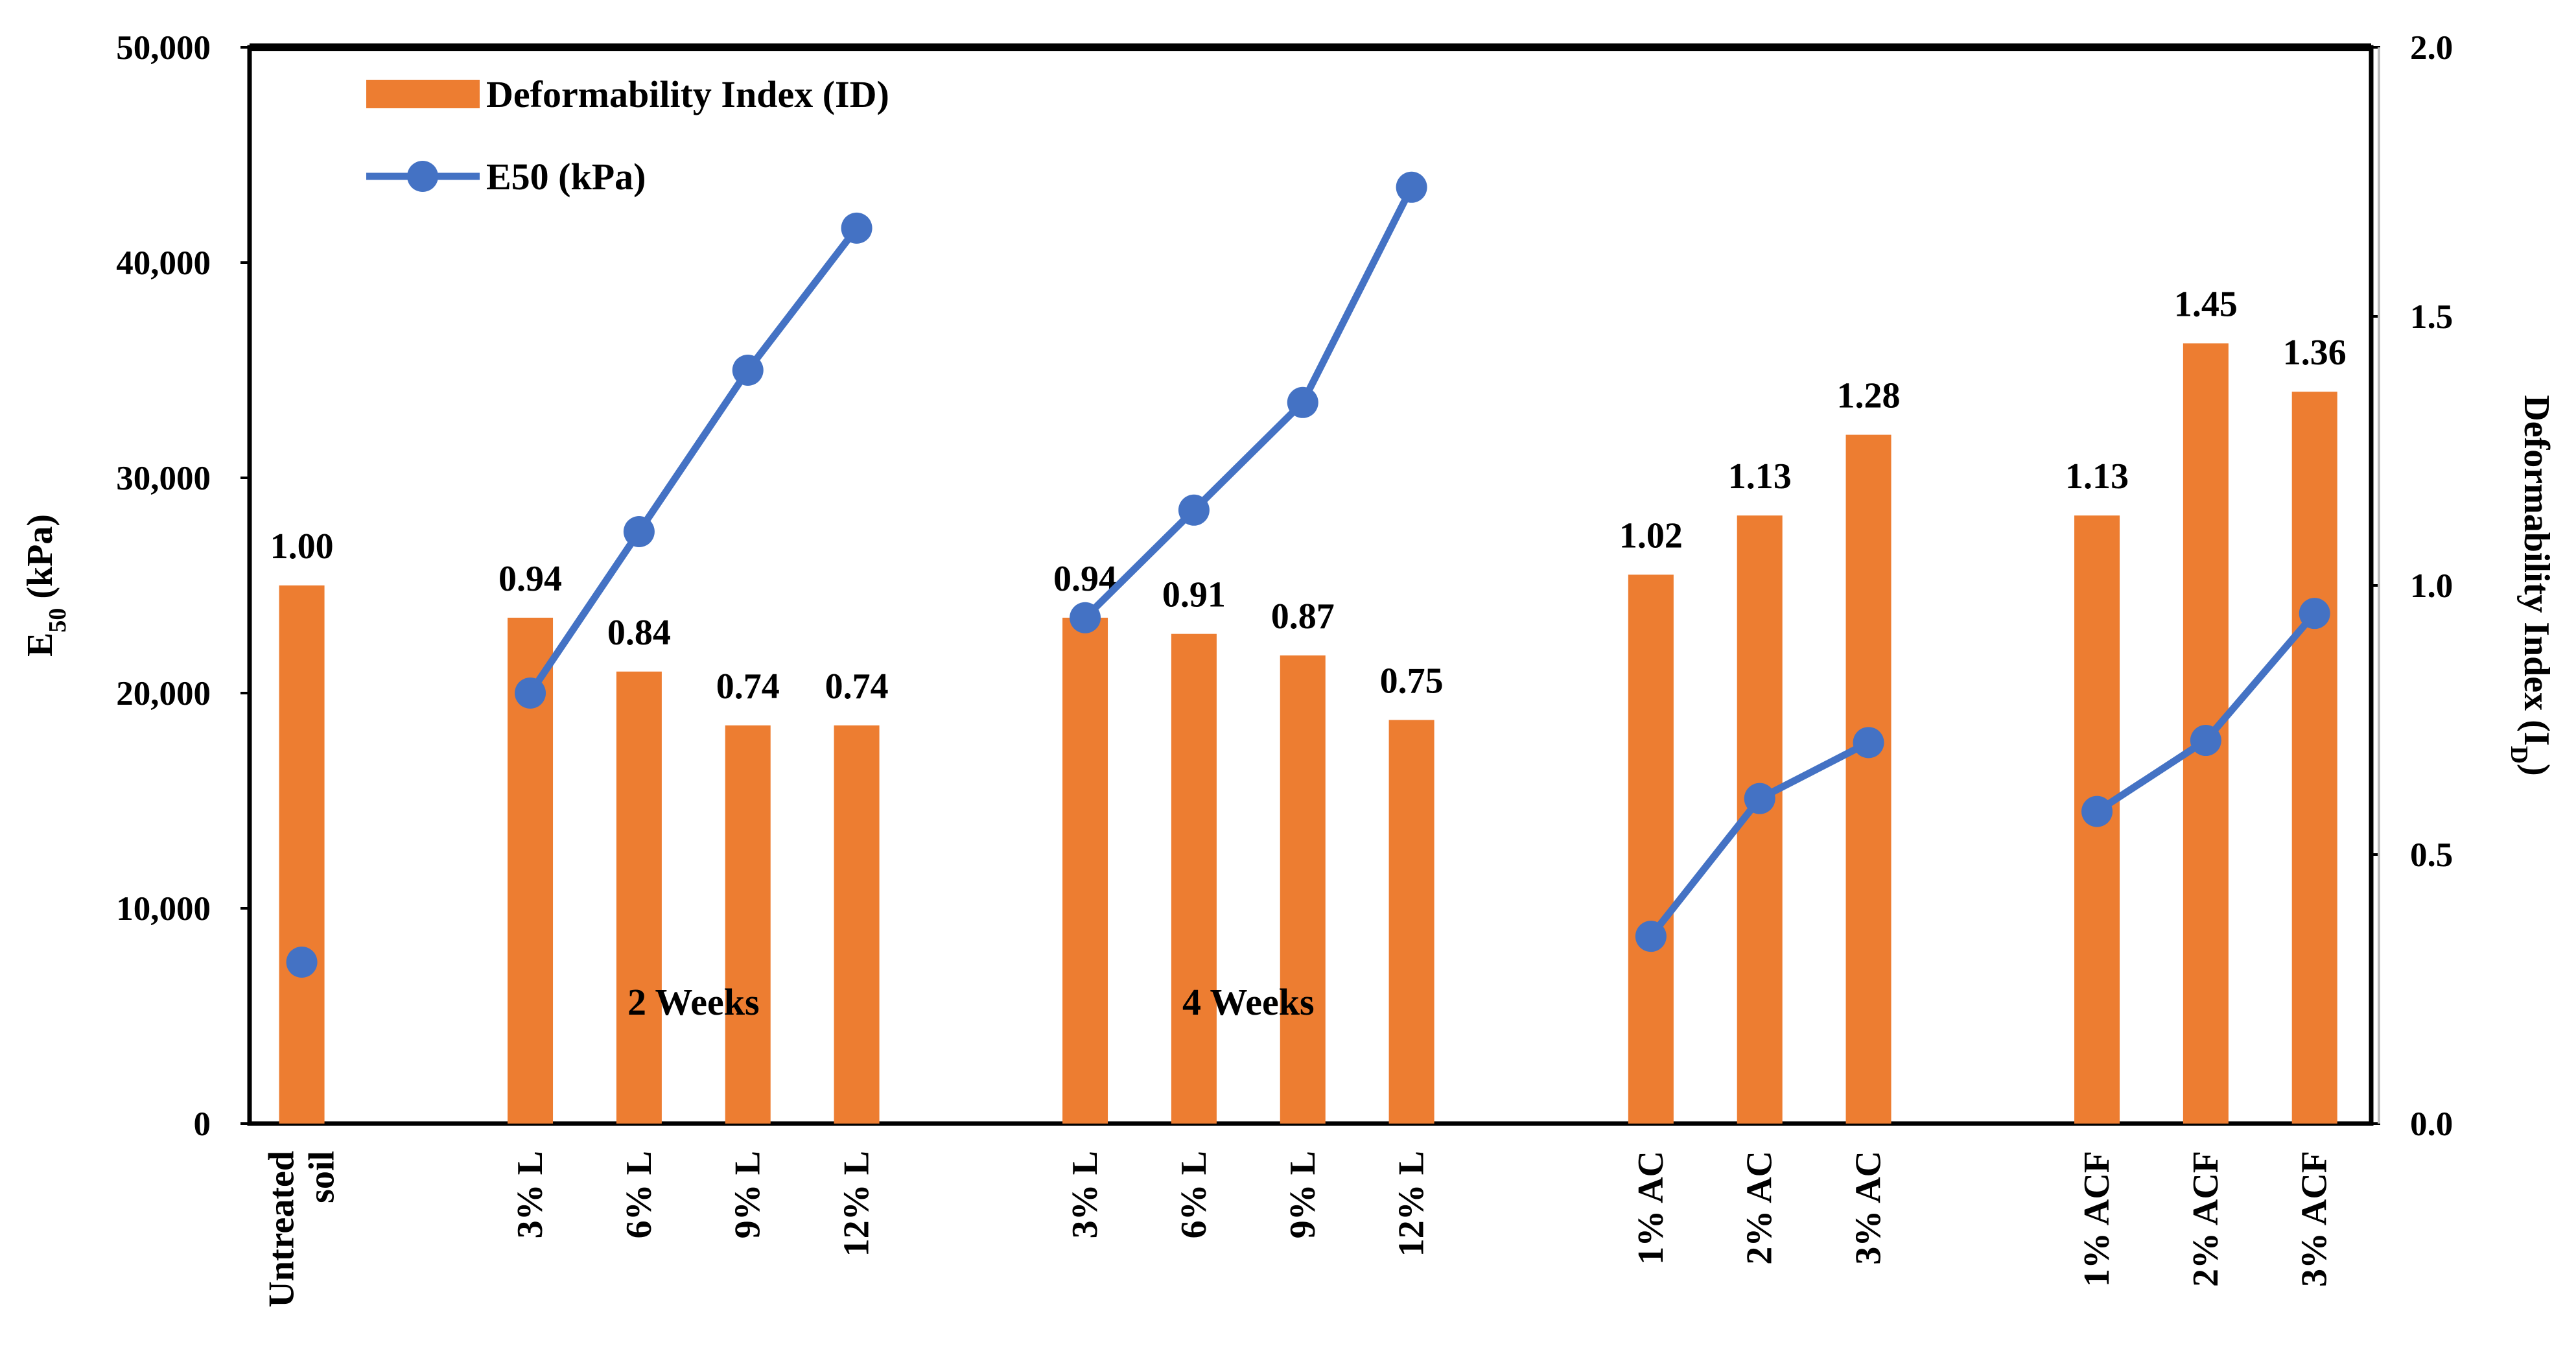 Image resolution: width=2576 pixels, height=1368 pixels. I want to click on group-annotation-0: 2 Weeks, so click(693, 1002).